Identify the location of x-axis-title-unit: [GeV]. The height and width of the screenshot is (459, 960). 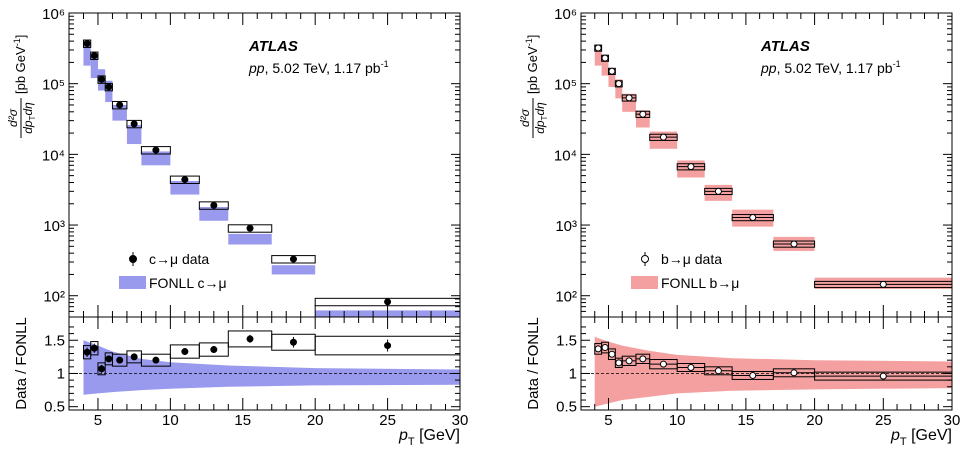
(437, 435).